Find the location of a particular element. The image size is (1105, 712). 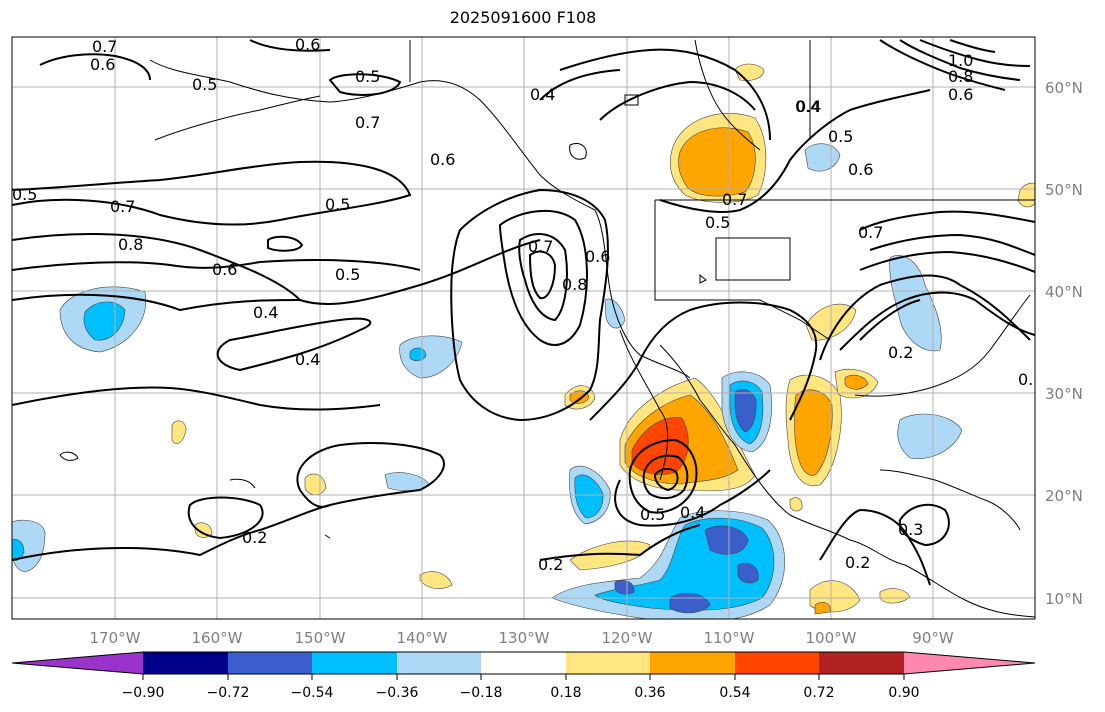

longitude-label: 90°W is located at coordinates (933, 638).